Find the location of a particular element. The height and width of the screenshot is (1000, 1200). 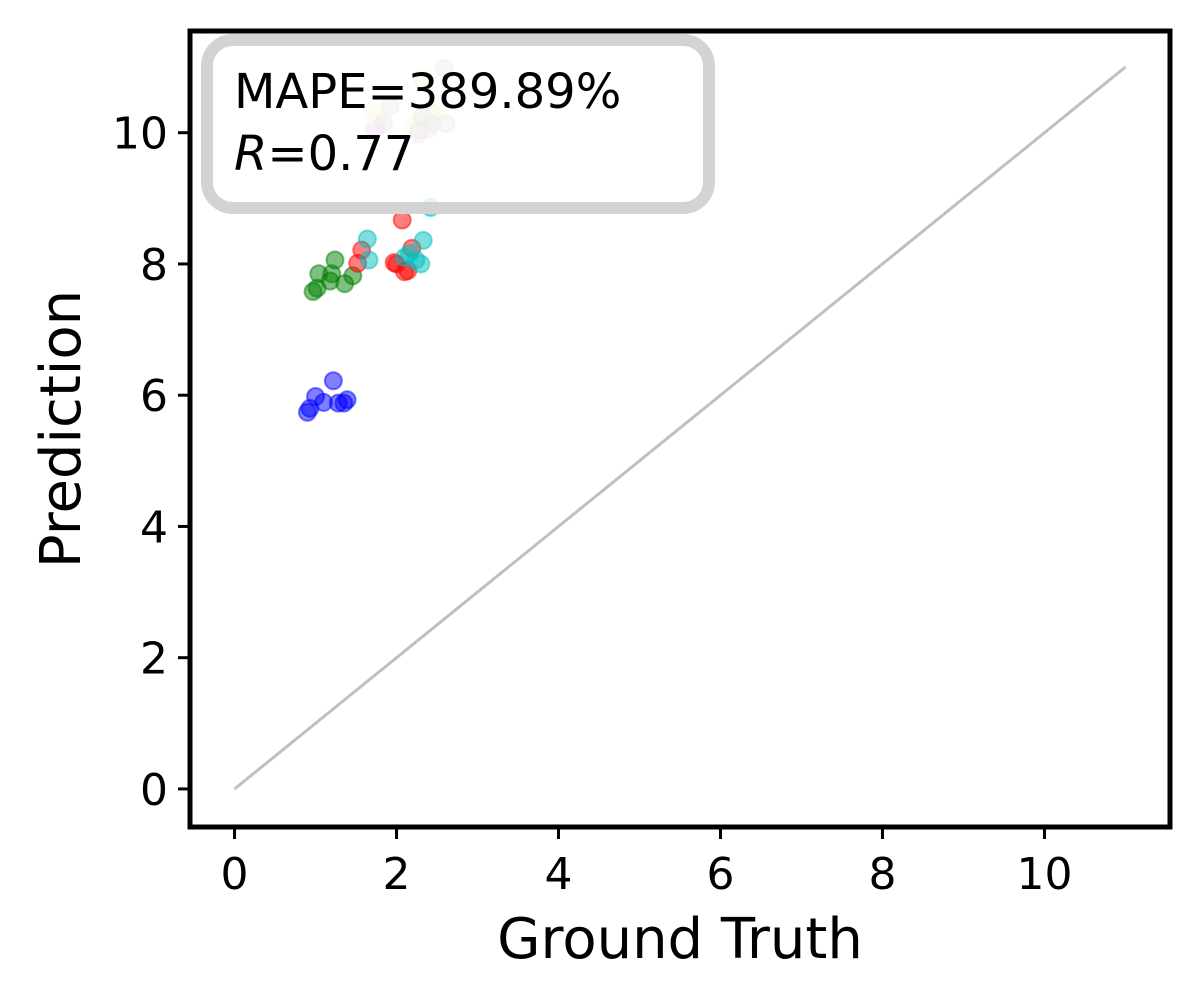

x-tick-label: 6 is located at coordinates (720, 874).